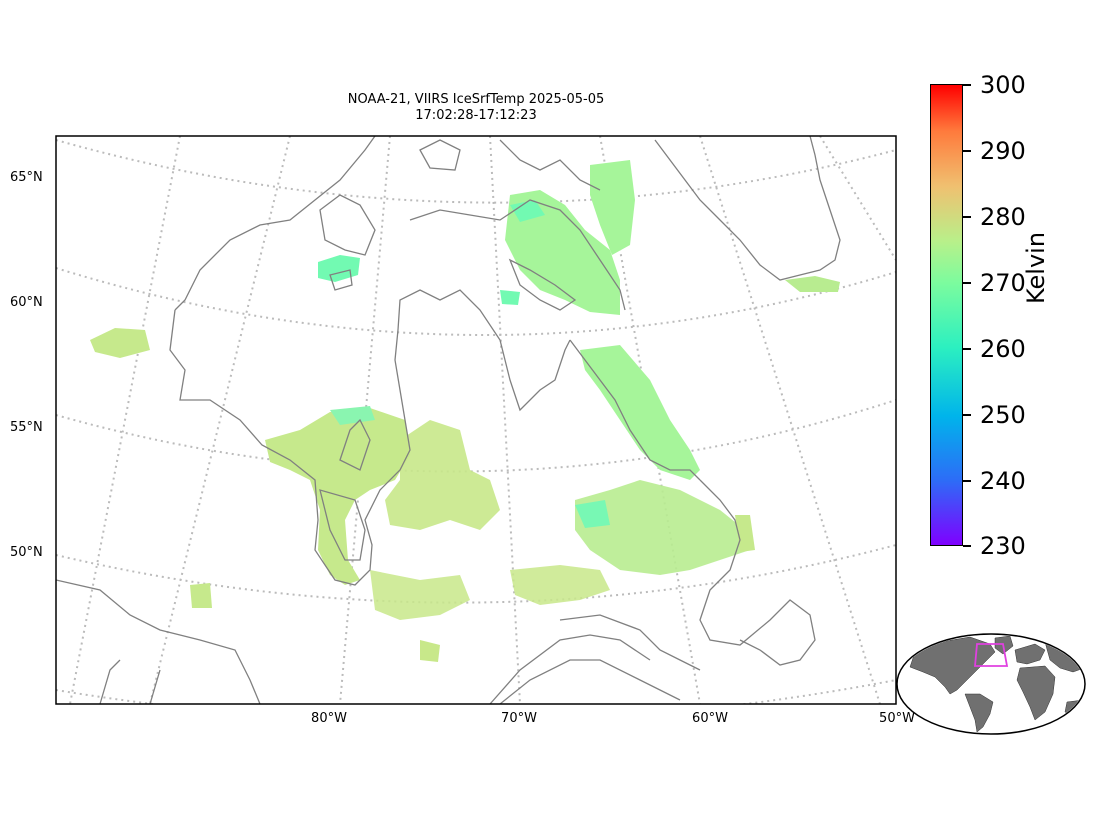  Describe the element at coordinates (562, 252) in the screenshot. I see `data-region-baffin` at that location.